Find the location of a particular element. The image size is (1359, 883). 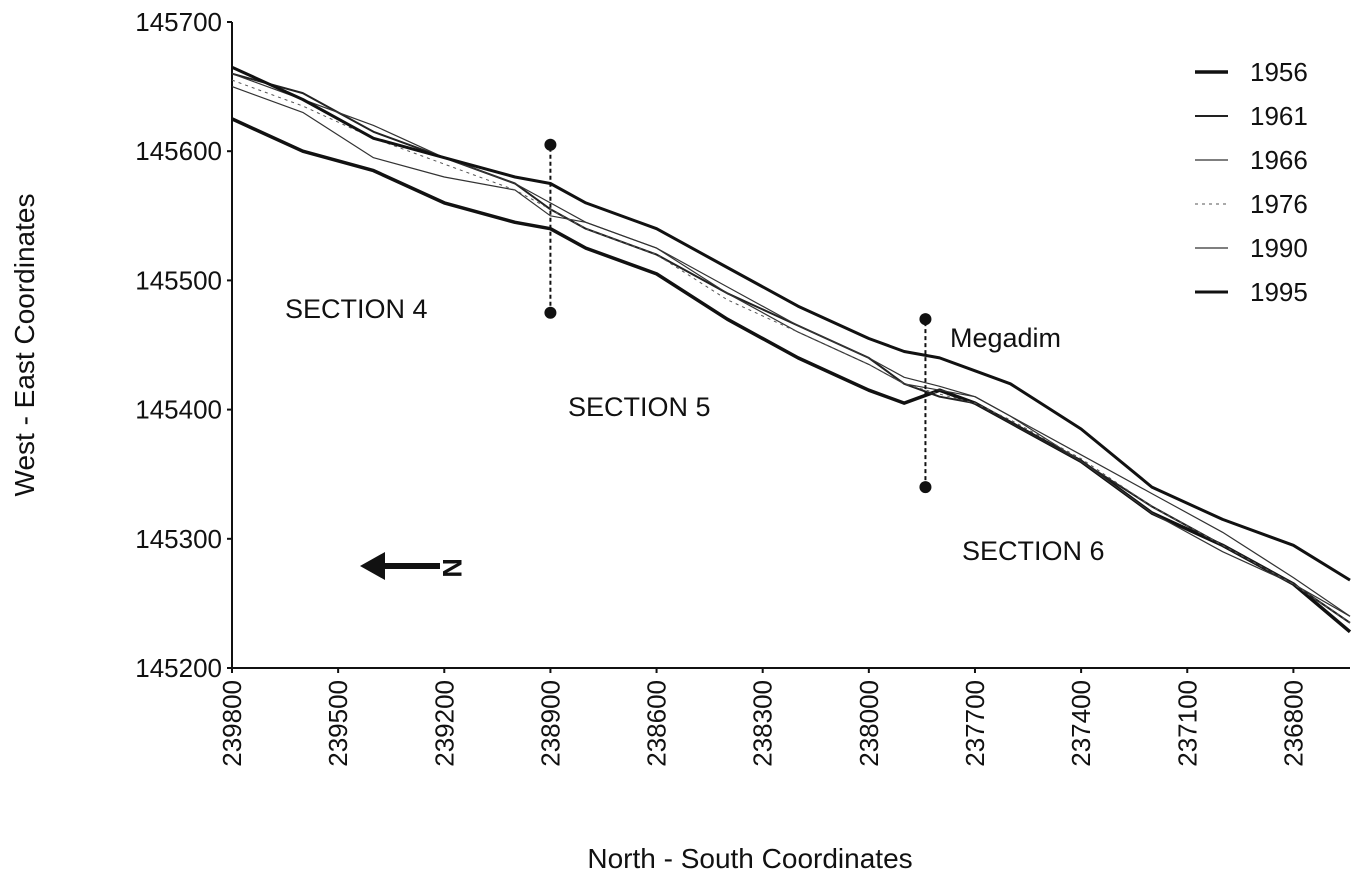

y-tick-label: 145200 is located at coordinates (178, 668).